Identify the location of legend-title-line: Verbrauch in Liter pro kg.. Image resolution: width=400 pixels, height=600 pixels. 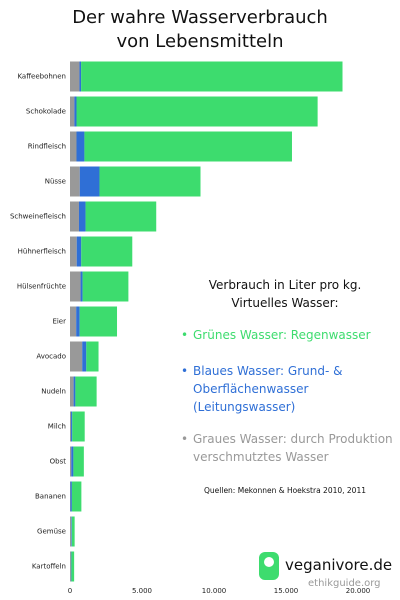
(285, 285).